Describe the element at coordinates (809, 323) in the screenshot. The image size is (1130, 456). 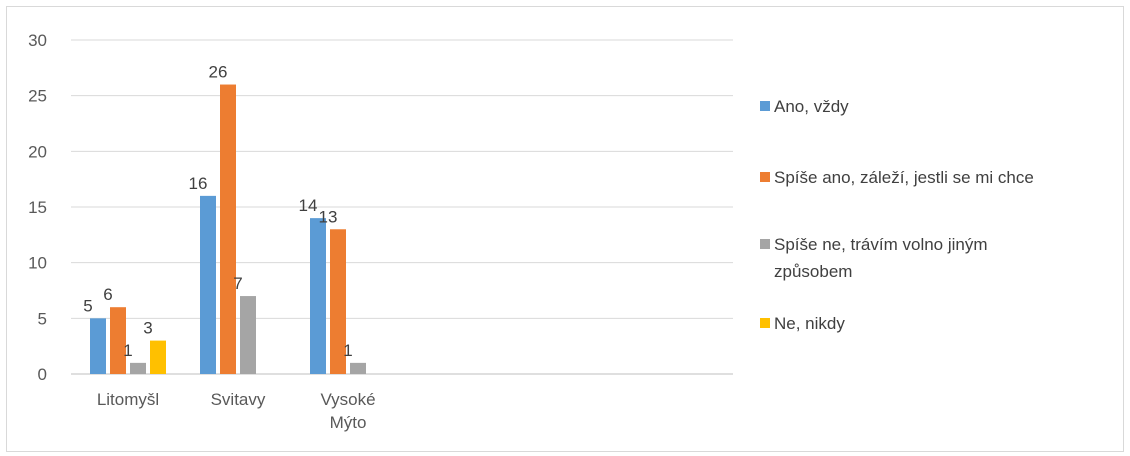
I see `legend-label: Ne, nikdy` at that location.